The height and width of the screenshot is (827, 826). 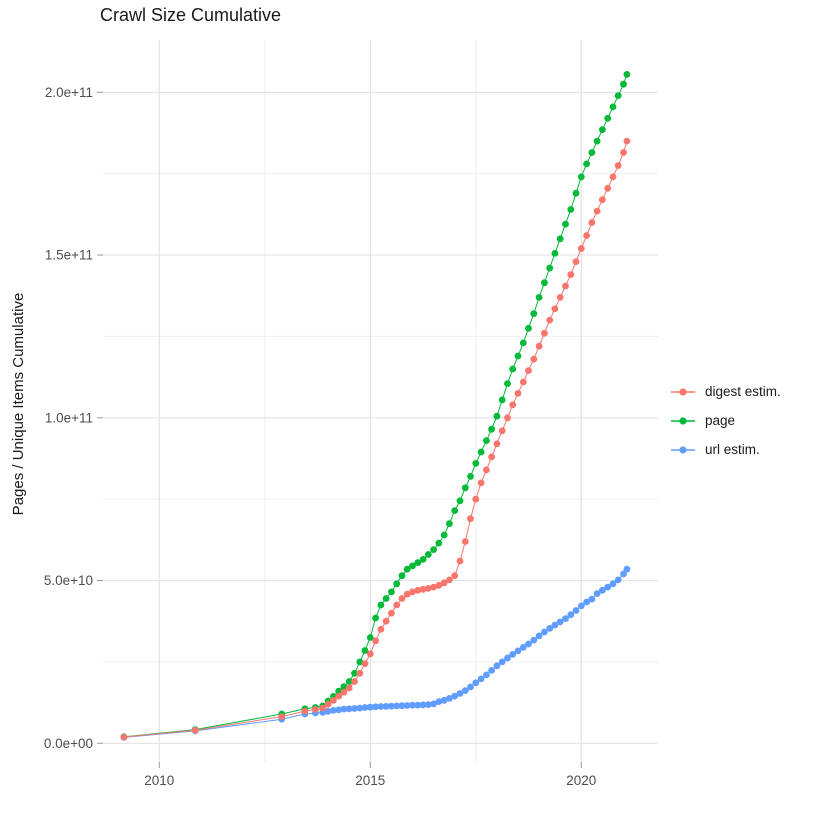 I want to click on series-line-url-estim-, so click(x=375, y=653).